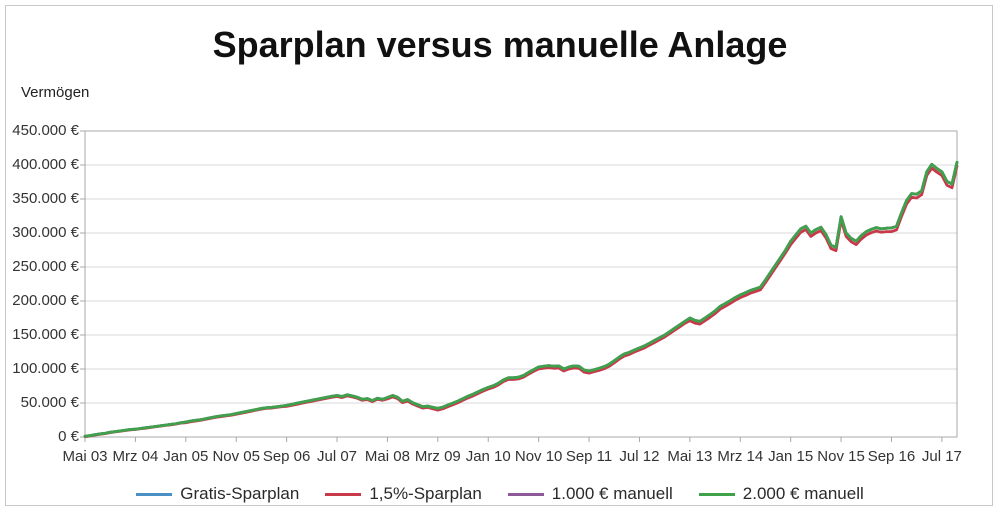 Image resolution: width=1000 pixels, height=518 pixels. I want to click on x-axis-label: Sep 06, so click(286, 456).